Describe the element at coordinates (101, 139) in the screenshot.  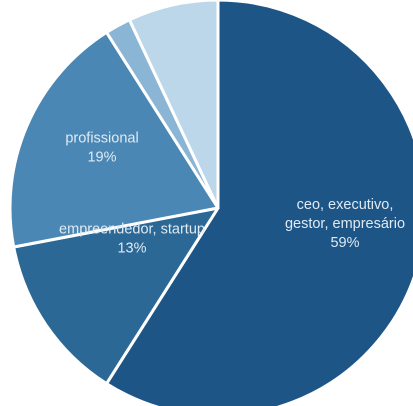
I see `slice-category-label: profissional` at that location.